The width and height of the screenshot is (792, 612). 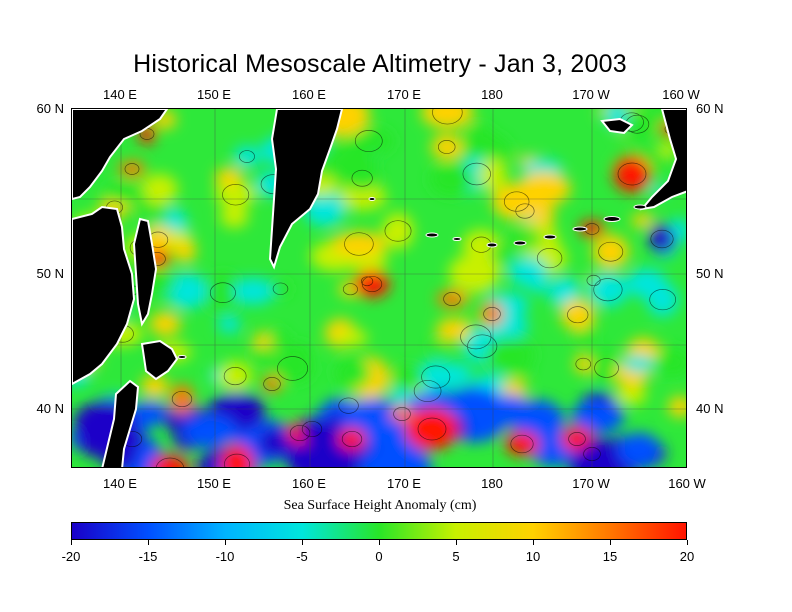 I want to click on lon-tick-top: 180, so click(x=492, y=94).